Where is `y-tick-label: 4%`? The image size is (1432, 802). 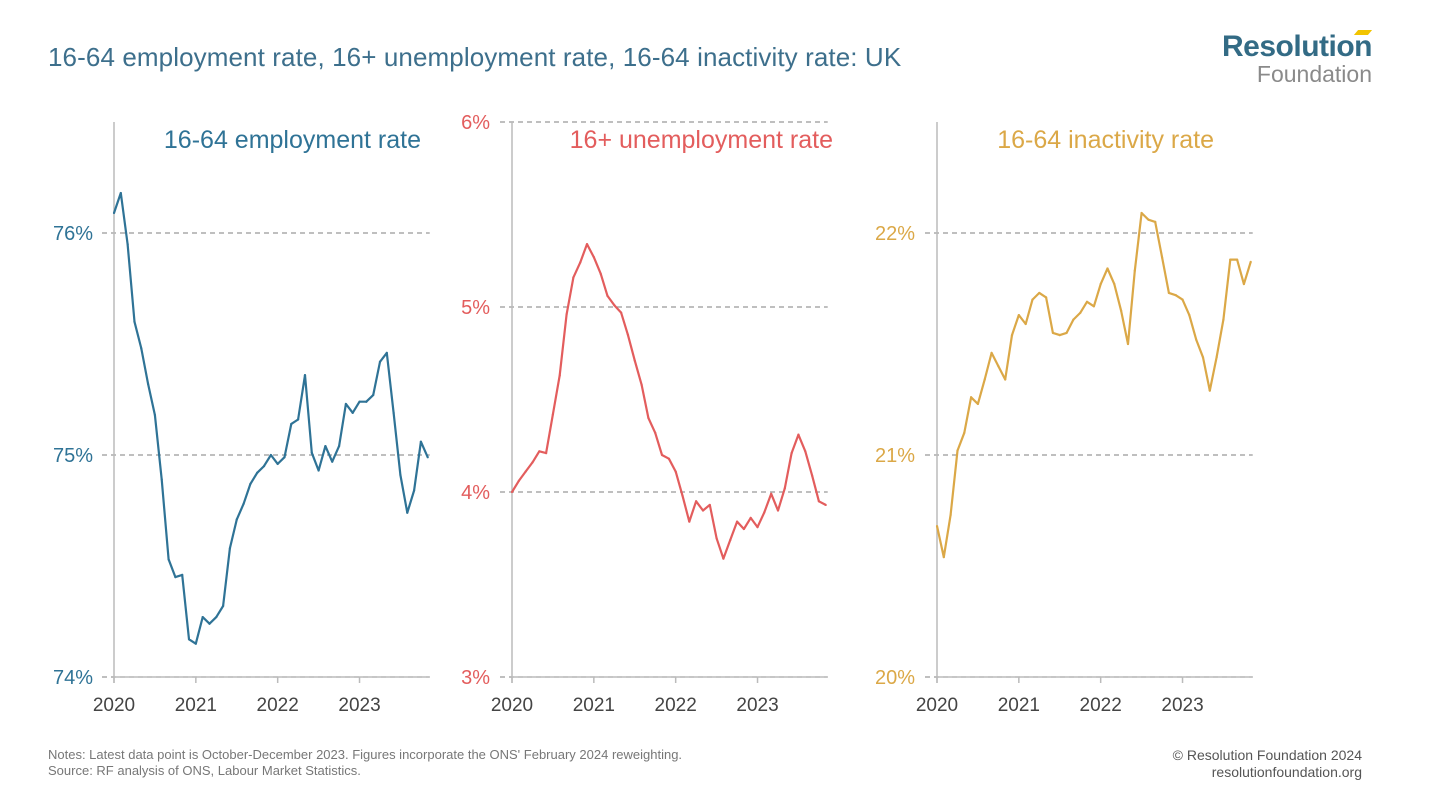
y-tick-label: 4% is located at coordinates (475, 493).